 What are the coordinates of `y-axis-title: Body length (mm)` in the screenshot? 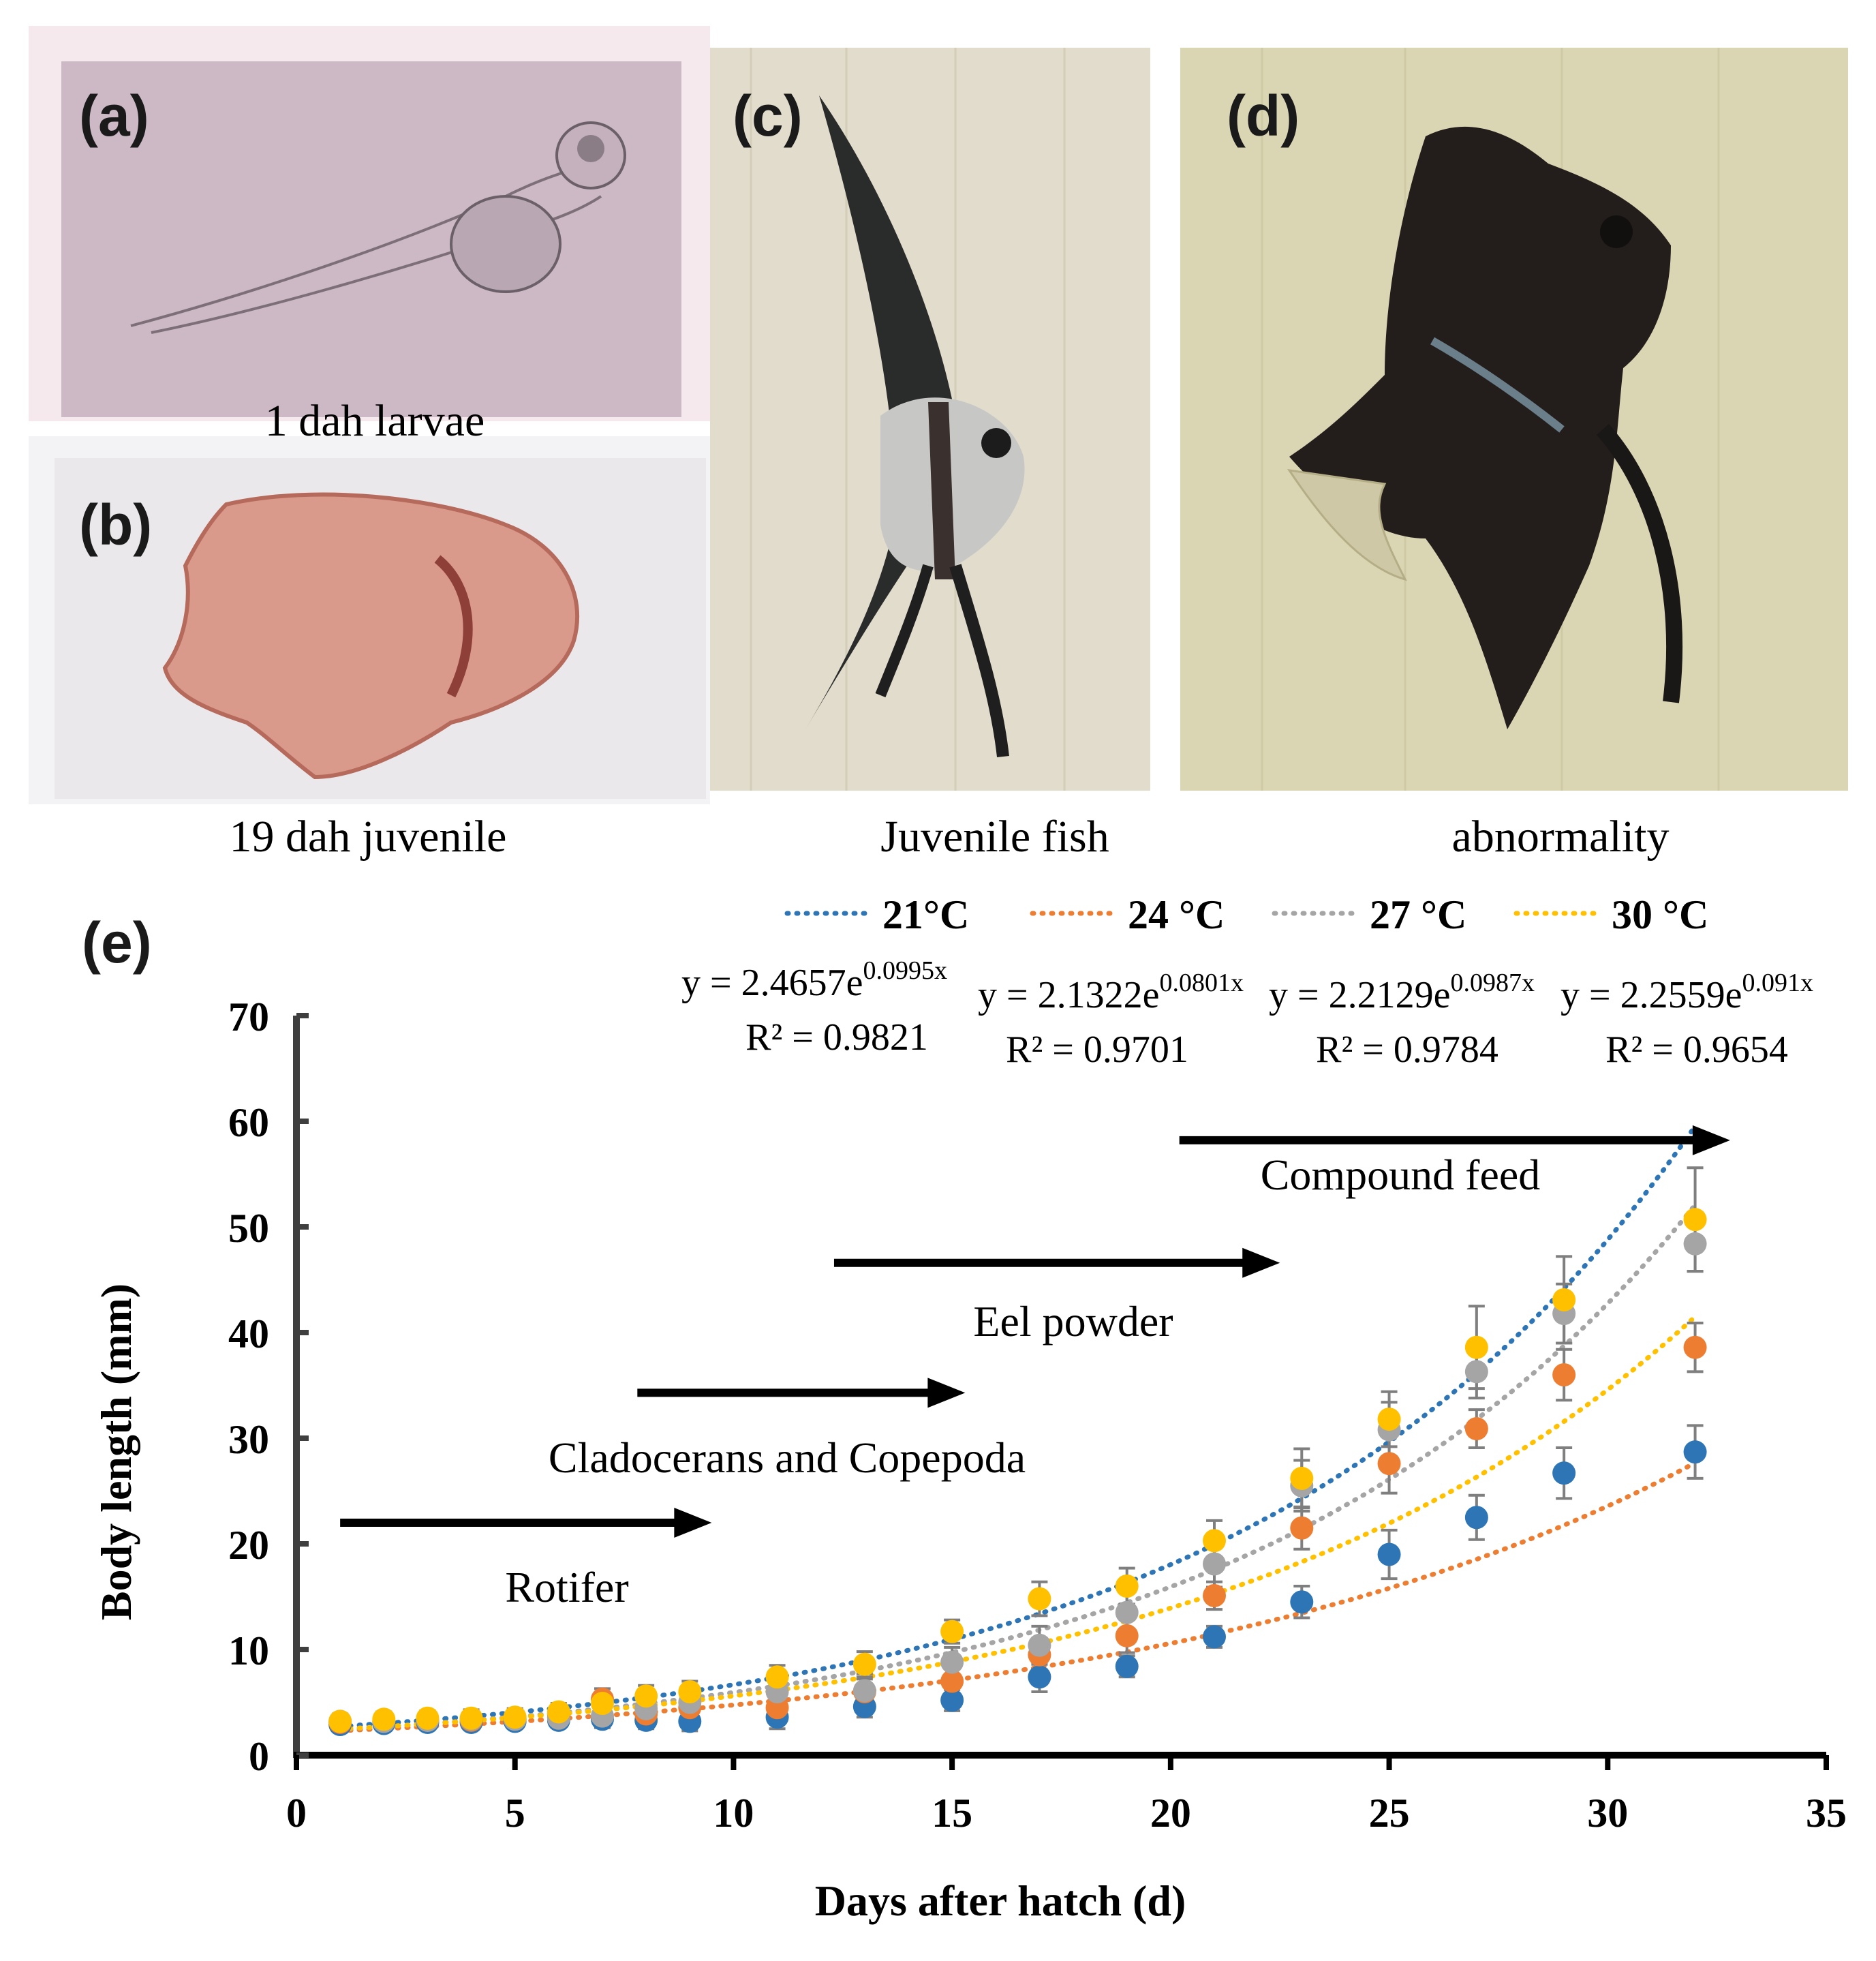 It's located at (116, 1451).